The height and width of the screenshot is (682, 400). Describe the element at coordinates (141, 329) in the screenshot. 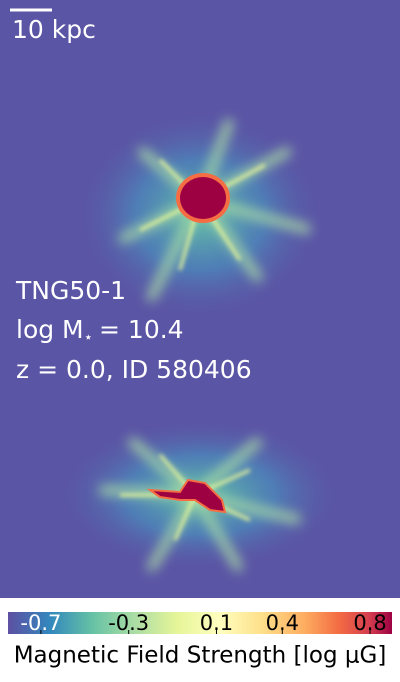

I see `mass-value: = 10.4` at that location.